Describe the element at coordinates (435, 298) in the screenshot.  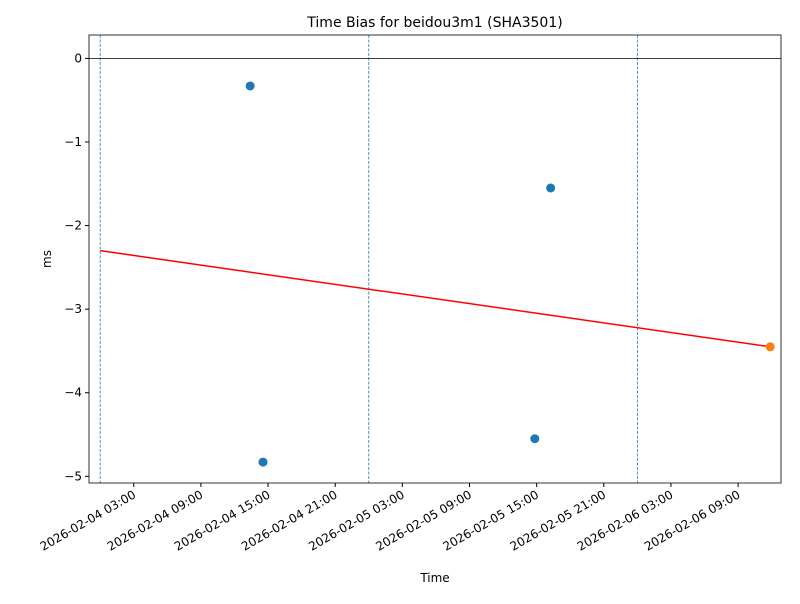
I see `trend-line` at that location.